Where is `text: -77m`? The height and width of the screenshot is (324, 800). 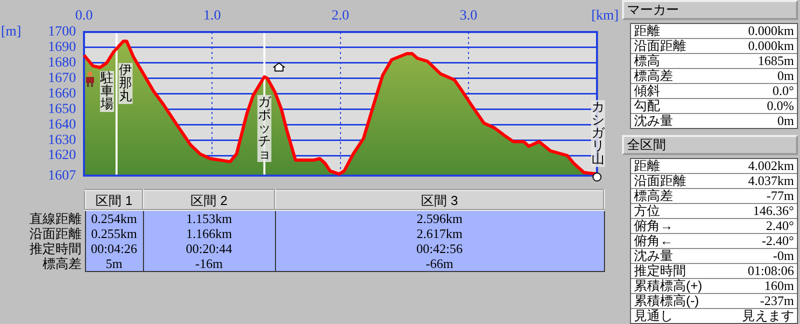 text: -77m is located at coordinates (780, 195).